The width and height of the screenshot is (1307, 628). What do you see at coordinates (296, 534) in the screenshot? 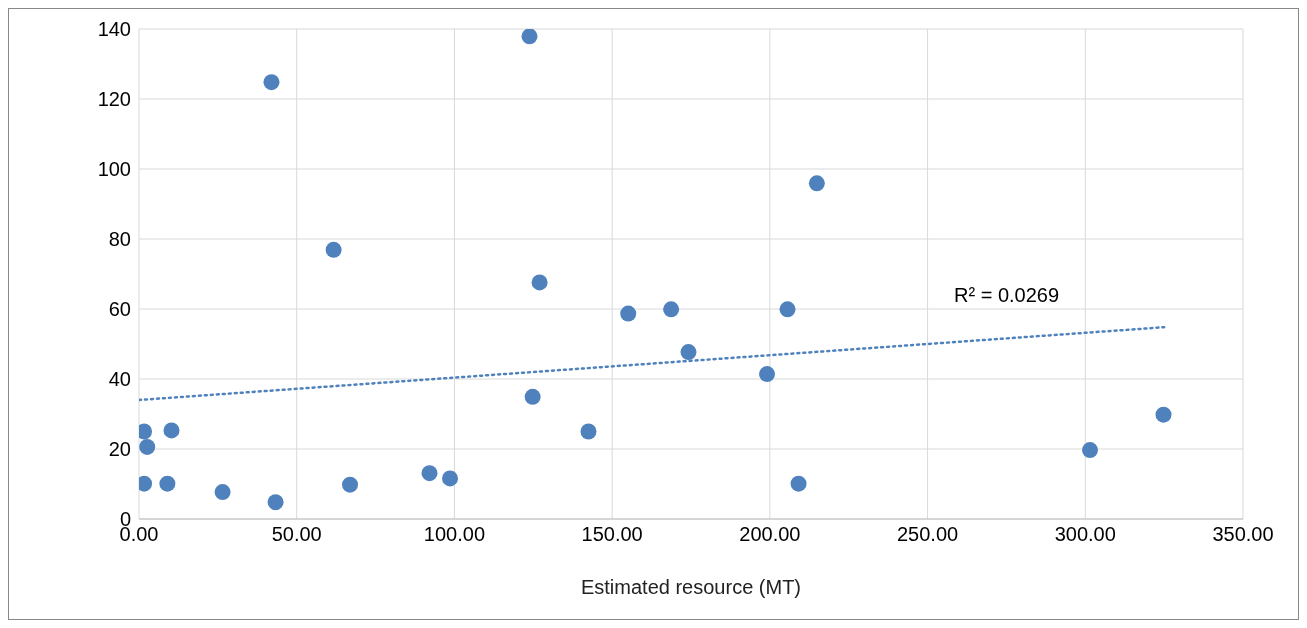
I see `x-tick-label: 50.00` at bounding box center [296, 534].